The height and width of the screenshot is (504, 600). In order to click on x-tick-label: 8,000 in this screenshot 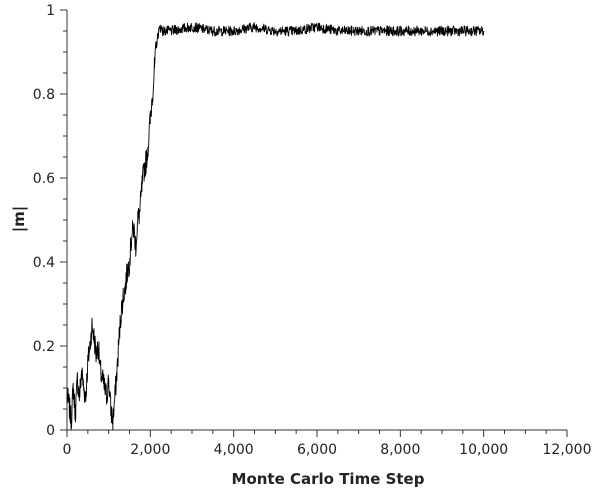, I will do `click(400, 450)`.